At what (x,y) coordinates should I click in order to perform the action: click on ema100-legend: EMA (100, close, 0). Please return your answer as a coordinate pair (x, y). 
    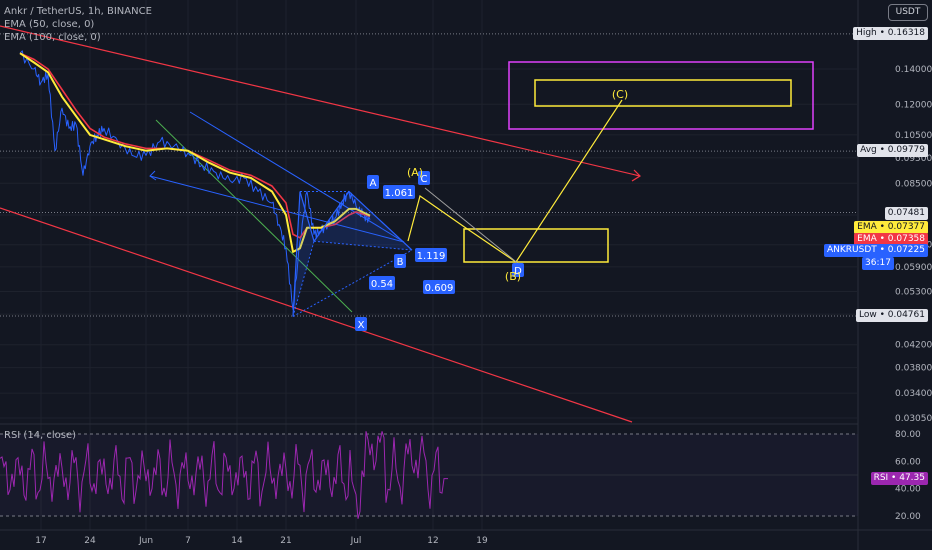
    Looking at the image, I should click on (52, 37).